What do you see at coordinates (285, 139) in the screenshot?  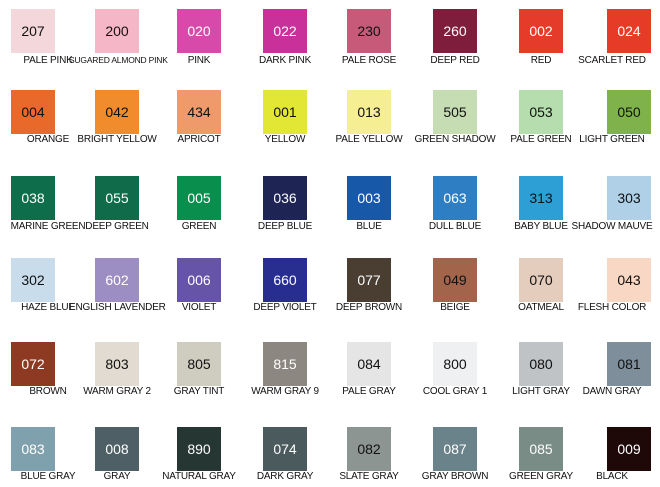 I see `color-name-label: YELLOW` at bounding box center [285, 139].